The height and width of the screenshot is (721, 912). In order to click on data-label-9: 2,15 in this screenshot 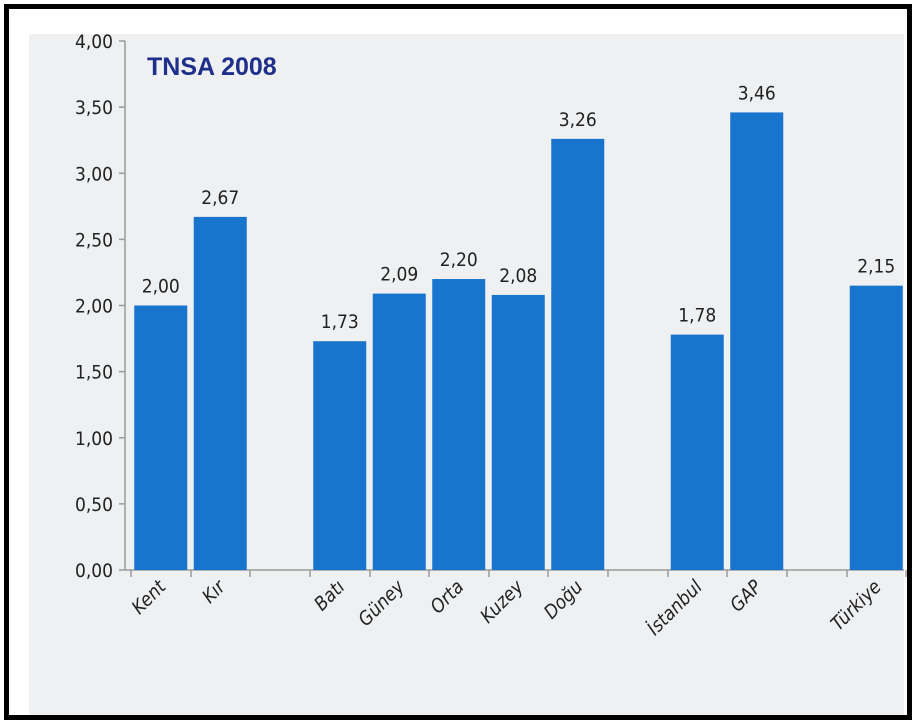, I will do `click(876, 267)`.